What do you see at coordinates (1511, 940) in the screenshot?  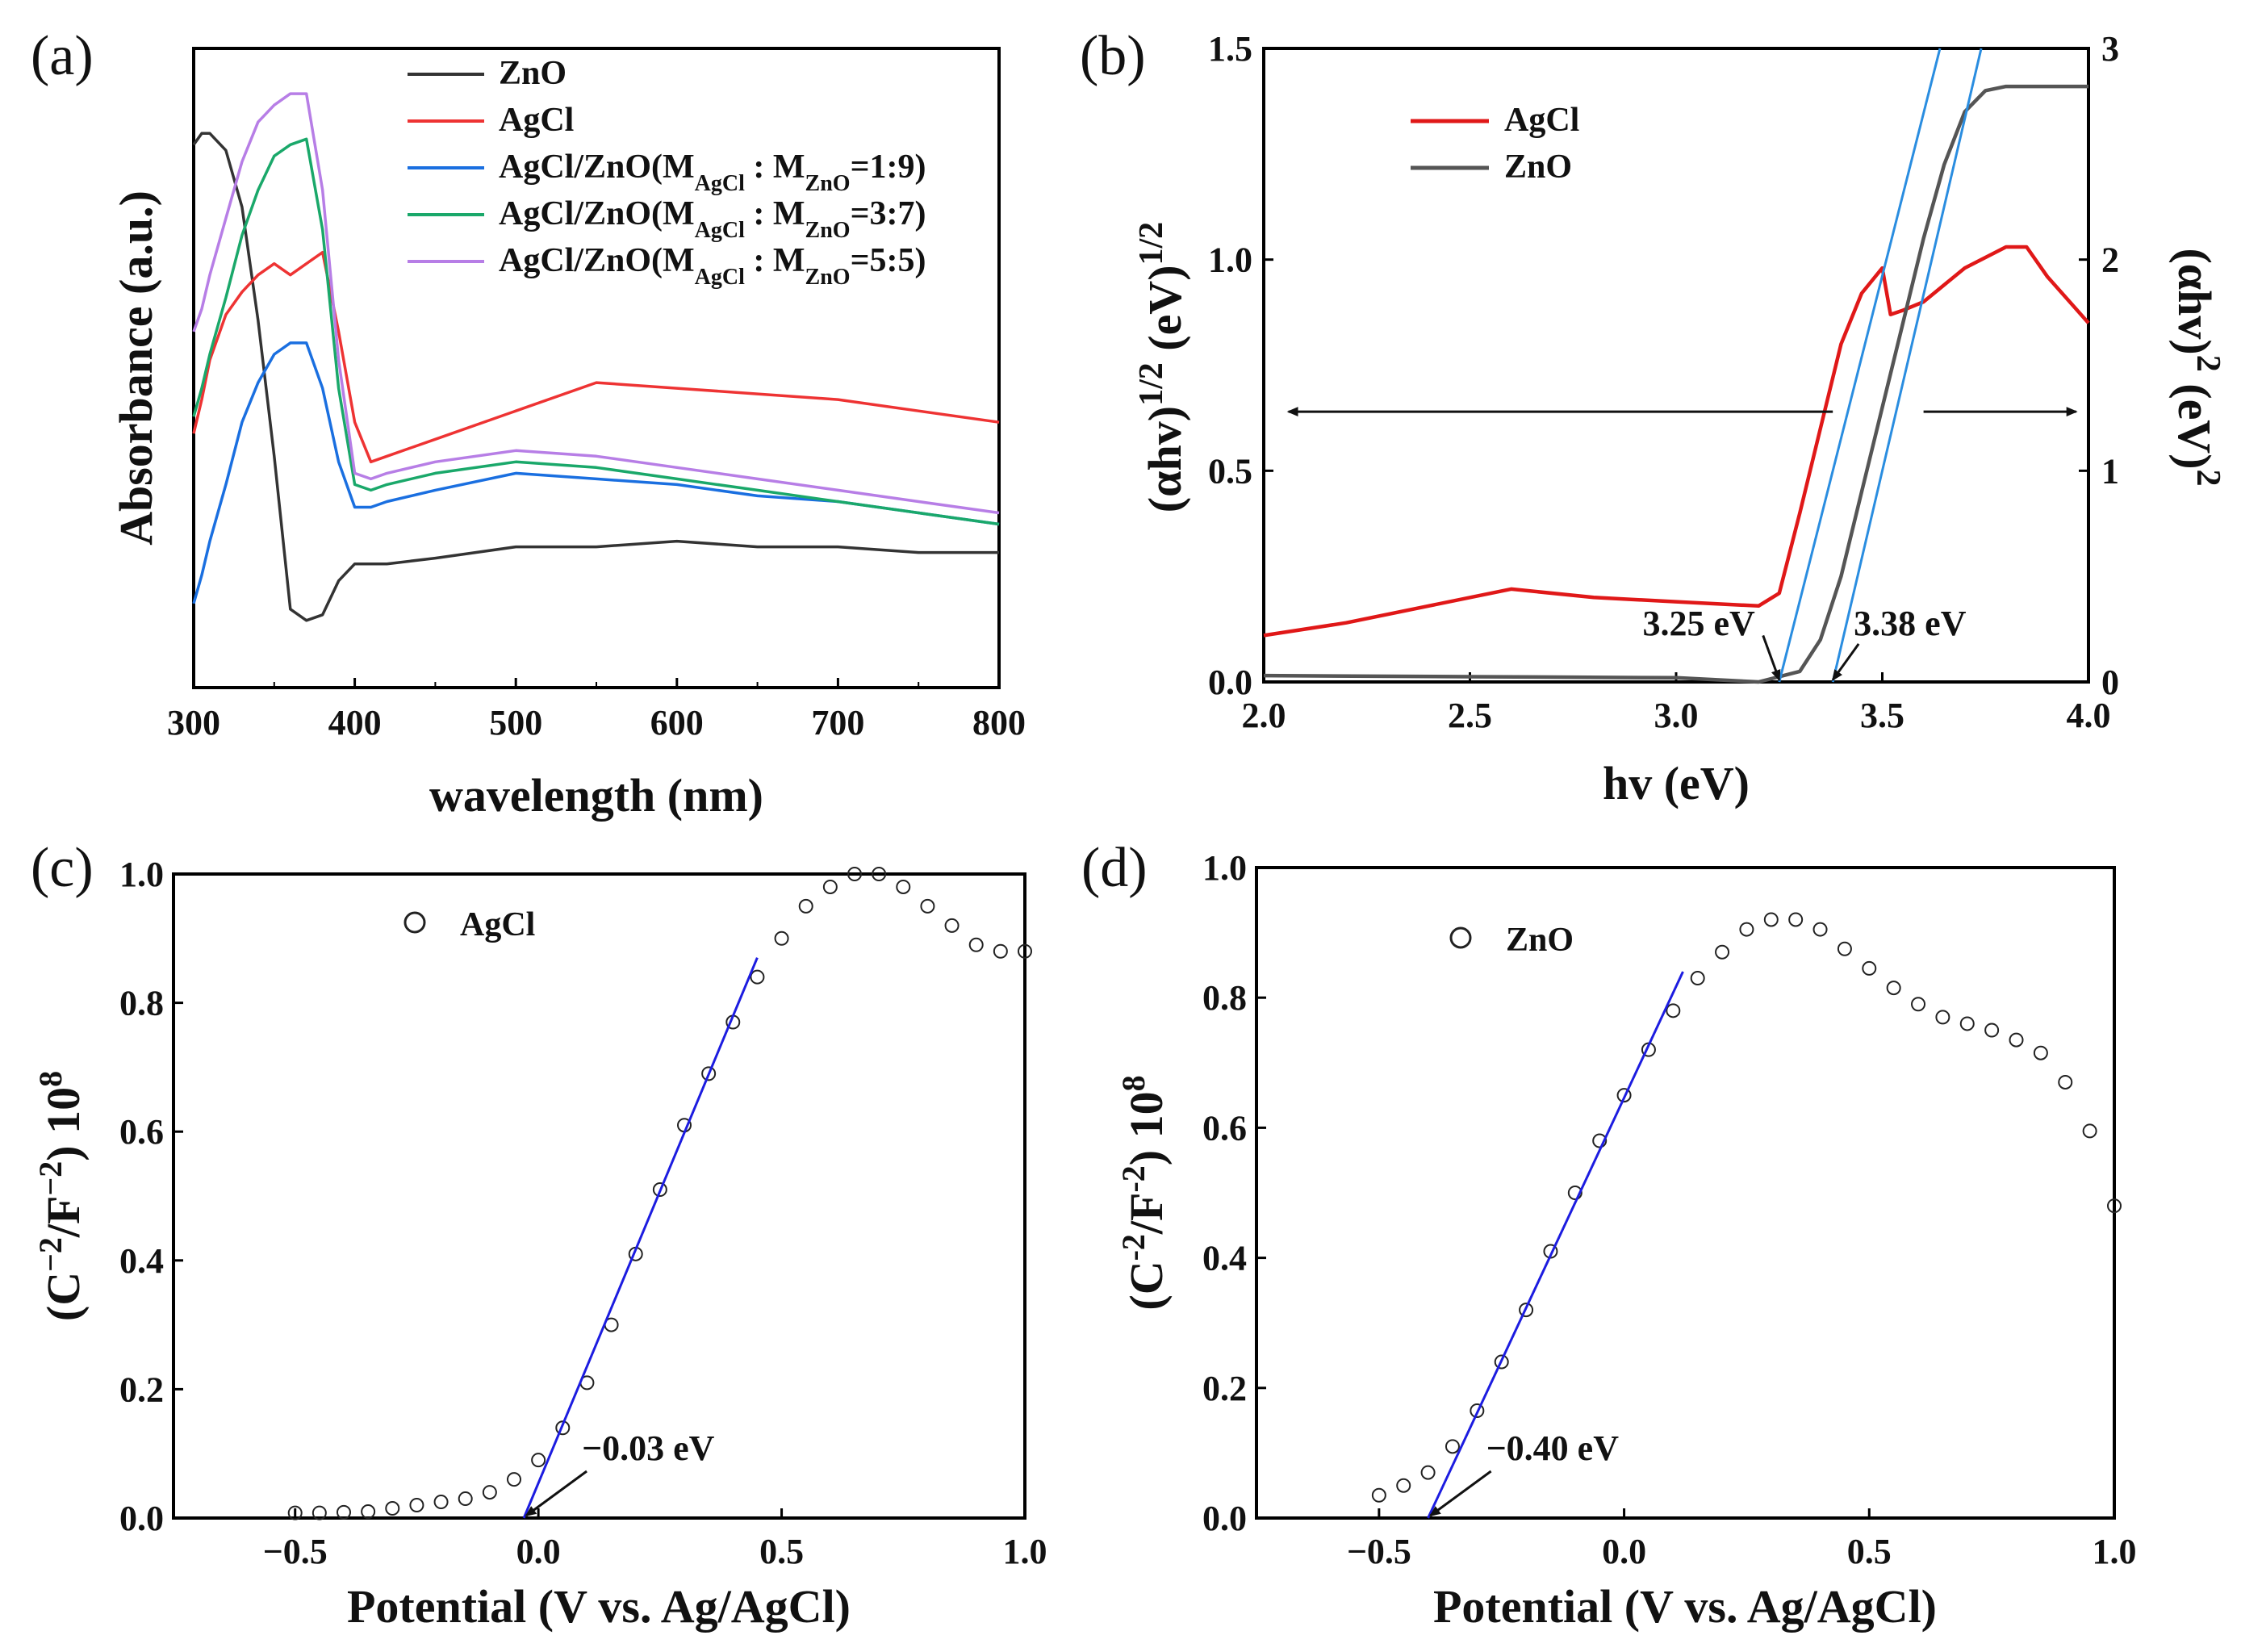 I see `legend-d: ZnO` at bounding box center [1511, 940].